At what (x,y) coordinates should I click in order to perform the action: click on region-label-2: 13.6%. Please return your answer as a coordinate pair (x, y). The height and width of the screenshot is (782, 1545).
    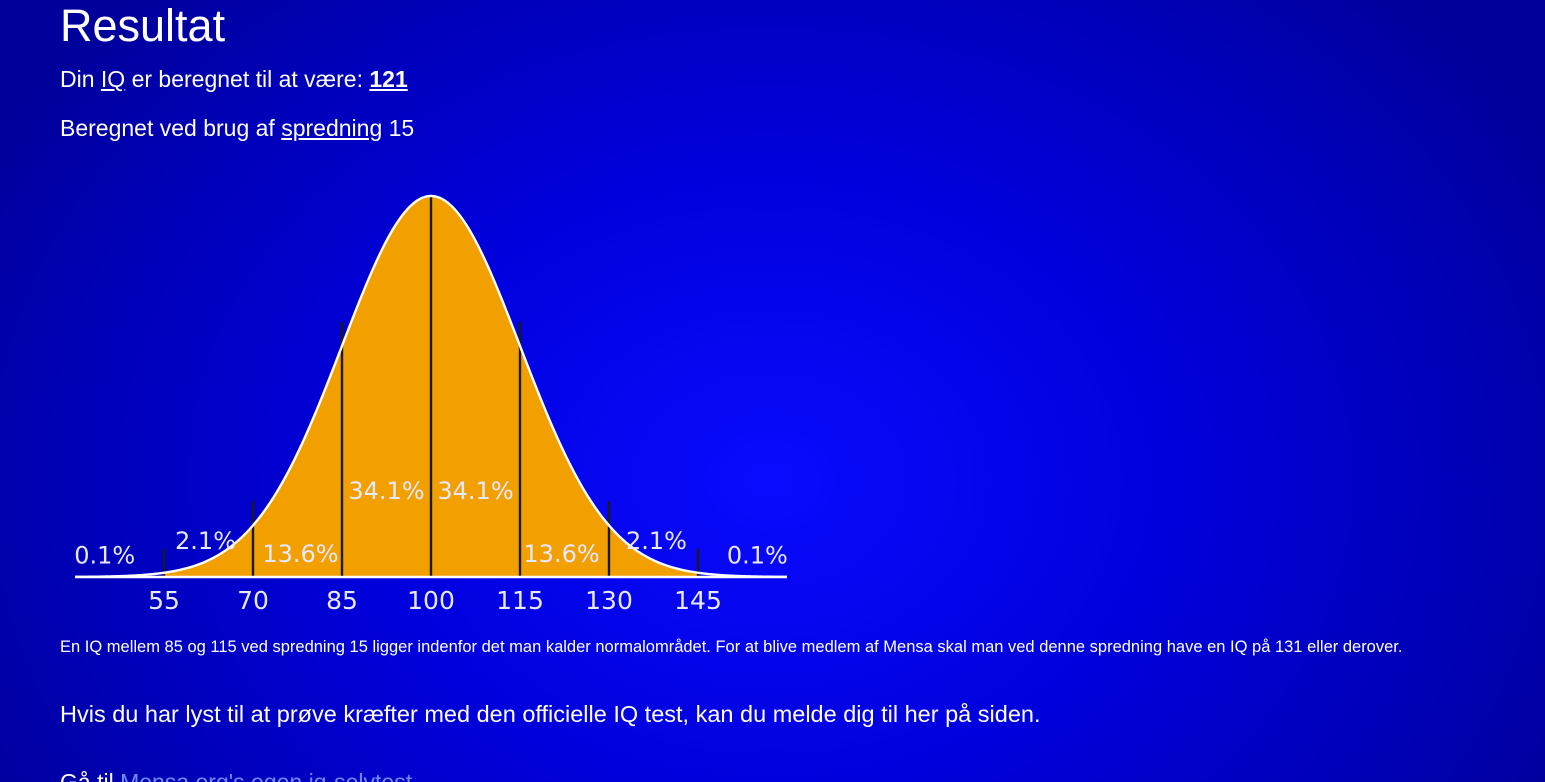
    Looking at the image, I should click on (300, 554).